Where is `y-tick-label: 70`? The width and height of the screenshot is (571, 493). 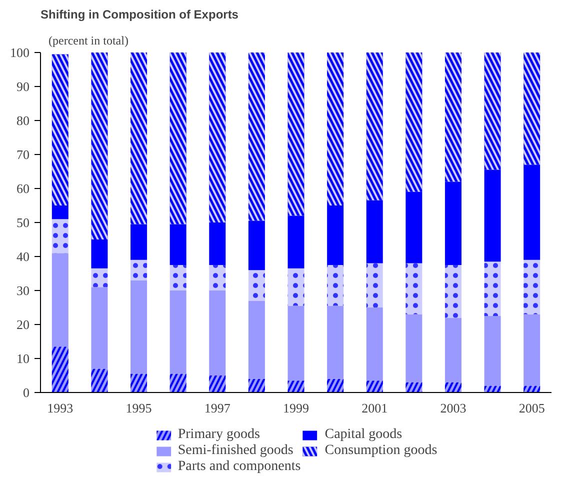 y-tick-label: 70 is located at coordinates (23, 154).